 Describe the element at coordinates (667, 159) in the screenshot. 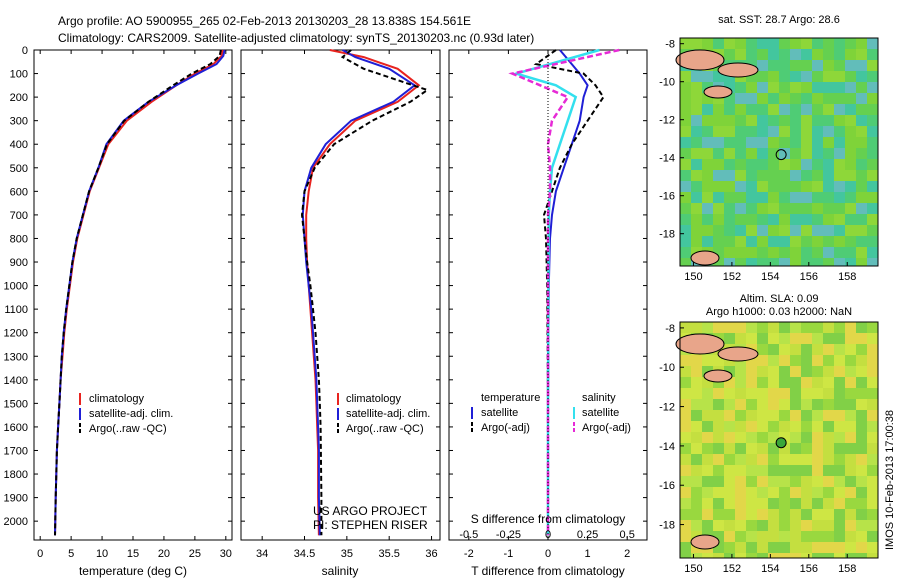

I see `map-y-tick-label: -14` at that location.